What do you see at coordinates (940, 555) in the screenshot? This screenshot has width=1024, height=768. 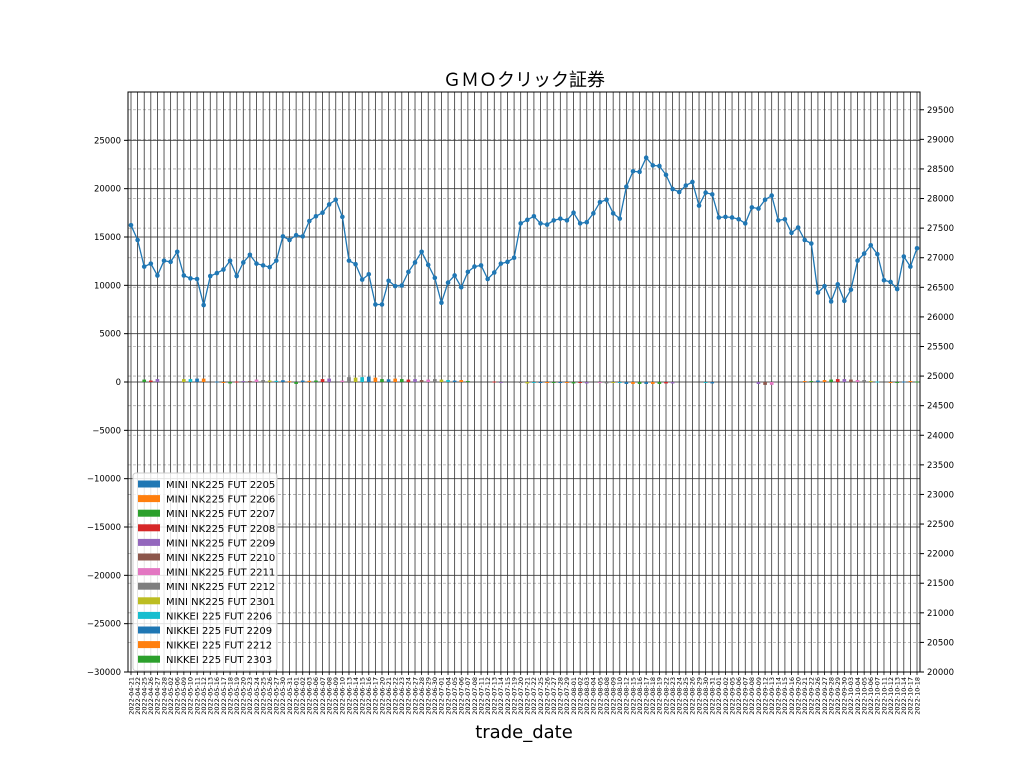 I see `right-tick-label: 22000` at bounding box center [940, 555].